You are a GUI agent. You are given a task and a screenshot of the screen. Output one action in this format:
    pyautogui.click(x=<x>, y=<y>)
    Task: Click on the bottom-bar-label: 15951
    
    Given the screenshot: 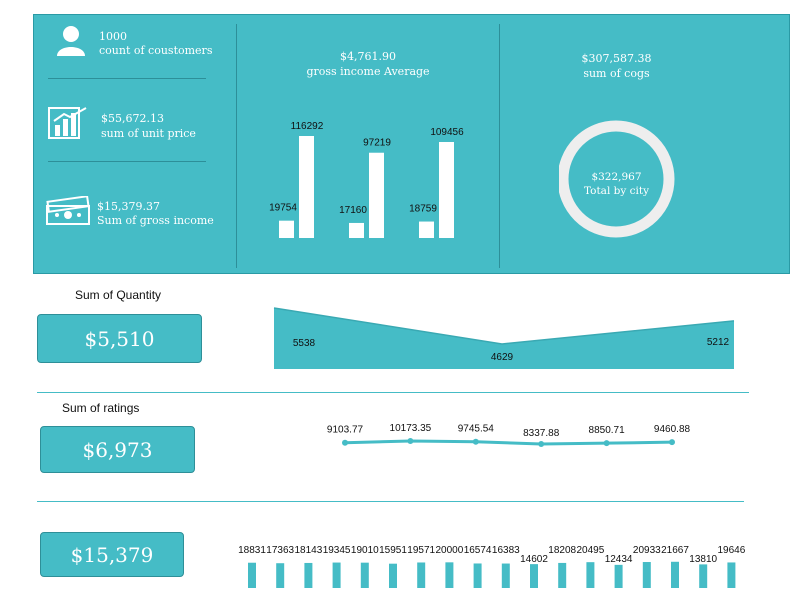 What is the action you would take?
    pyautogui.click(x=393, y=550)
    